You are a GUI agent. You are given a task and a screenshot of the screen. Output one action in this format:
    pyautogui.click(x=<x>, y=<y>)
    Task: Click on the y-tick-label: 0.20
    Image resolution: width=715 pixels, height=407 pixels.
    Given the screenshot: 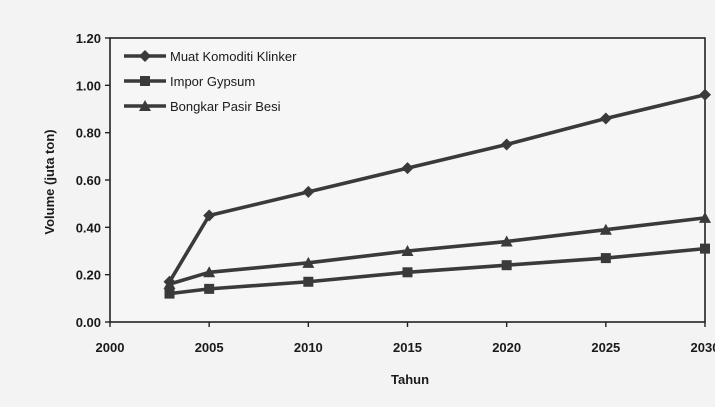 What is the action you would take?
    pyautogui.click(x=88, y=275)
    